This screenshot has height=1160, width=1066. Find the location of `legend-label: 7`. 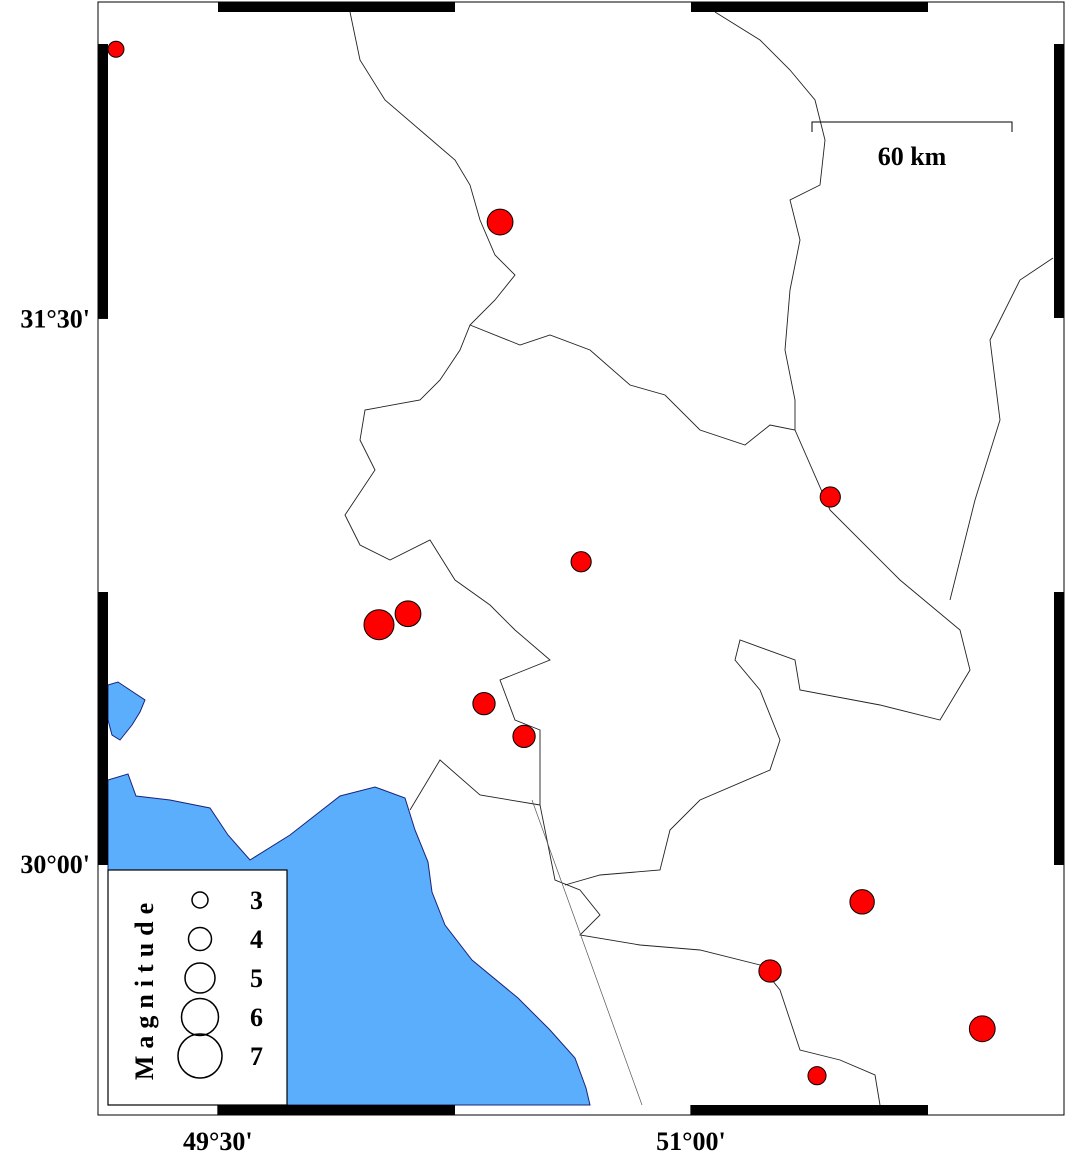

legend-label: 7 is located at coordinates (256, 1056).